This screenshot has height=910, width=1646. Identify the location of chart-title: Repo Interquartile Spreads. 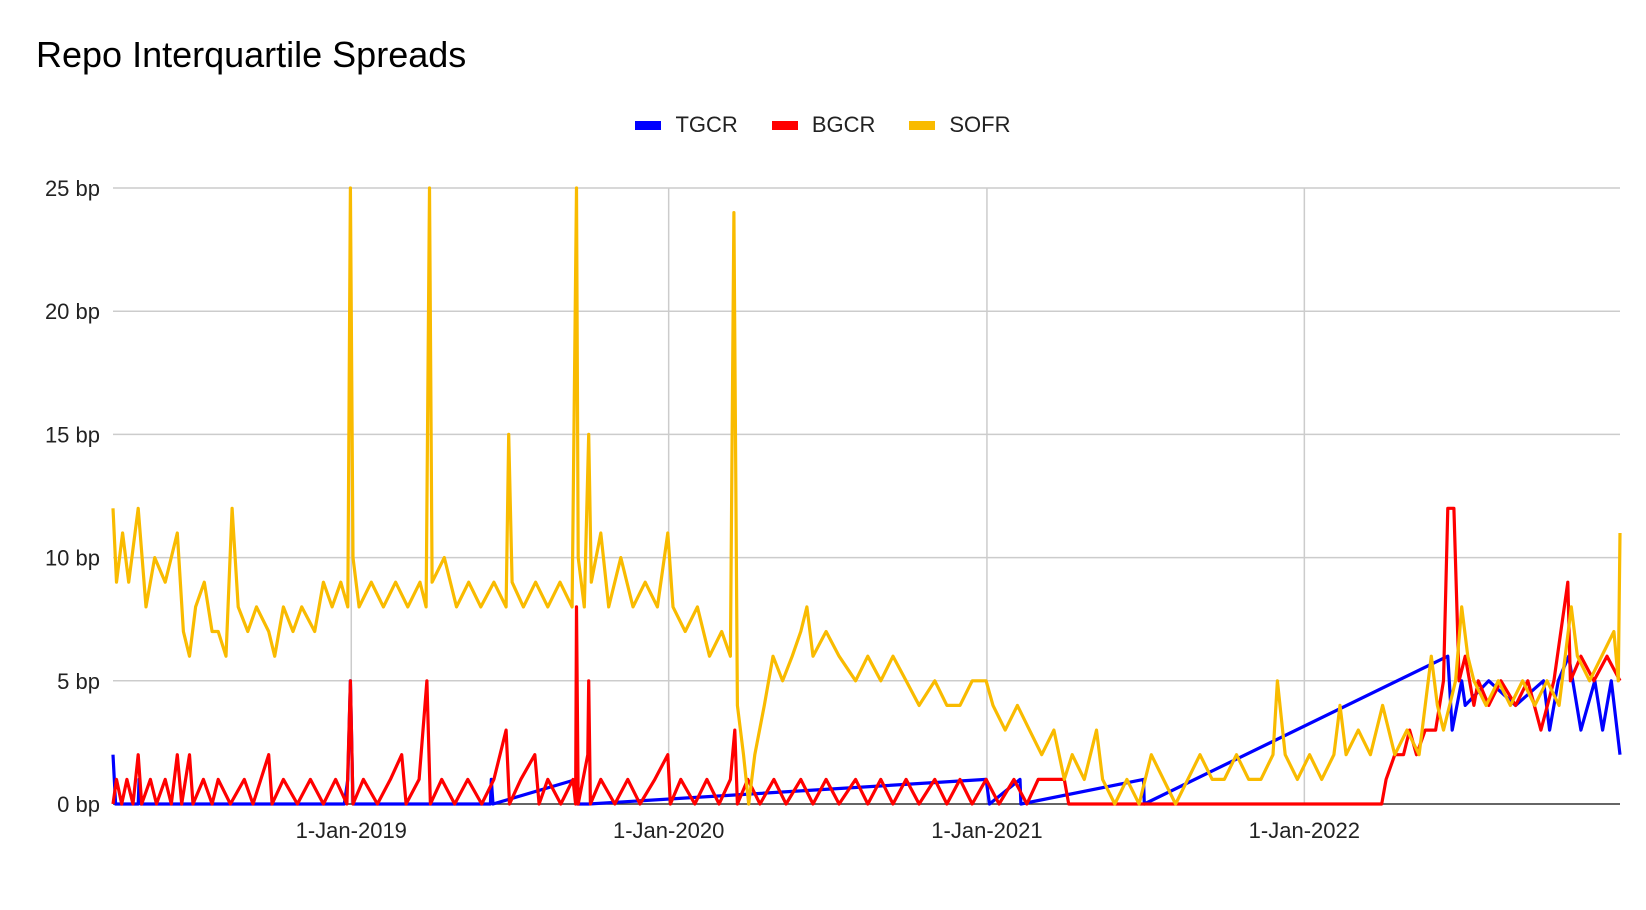
(251, 54).